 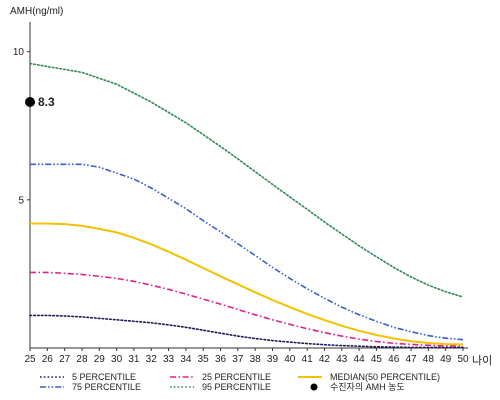 What do you see at coordinates (100, 359) in the screenshot?
I see `x-tick-label: 29` at bounding box center [100, 359].